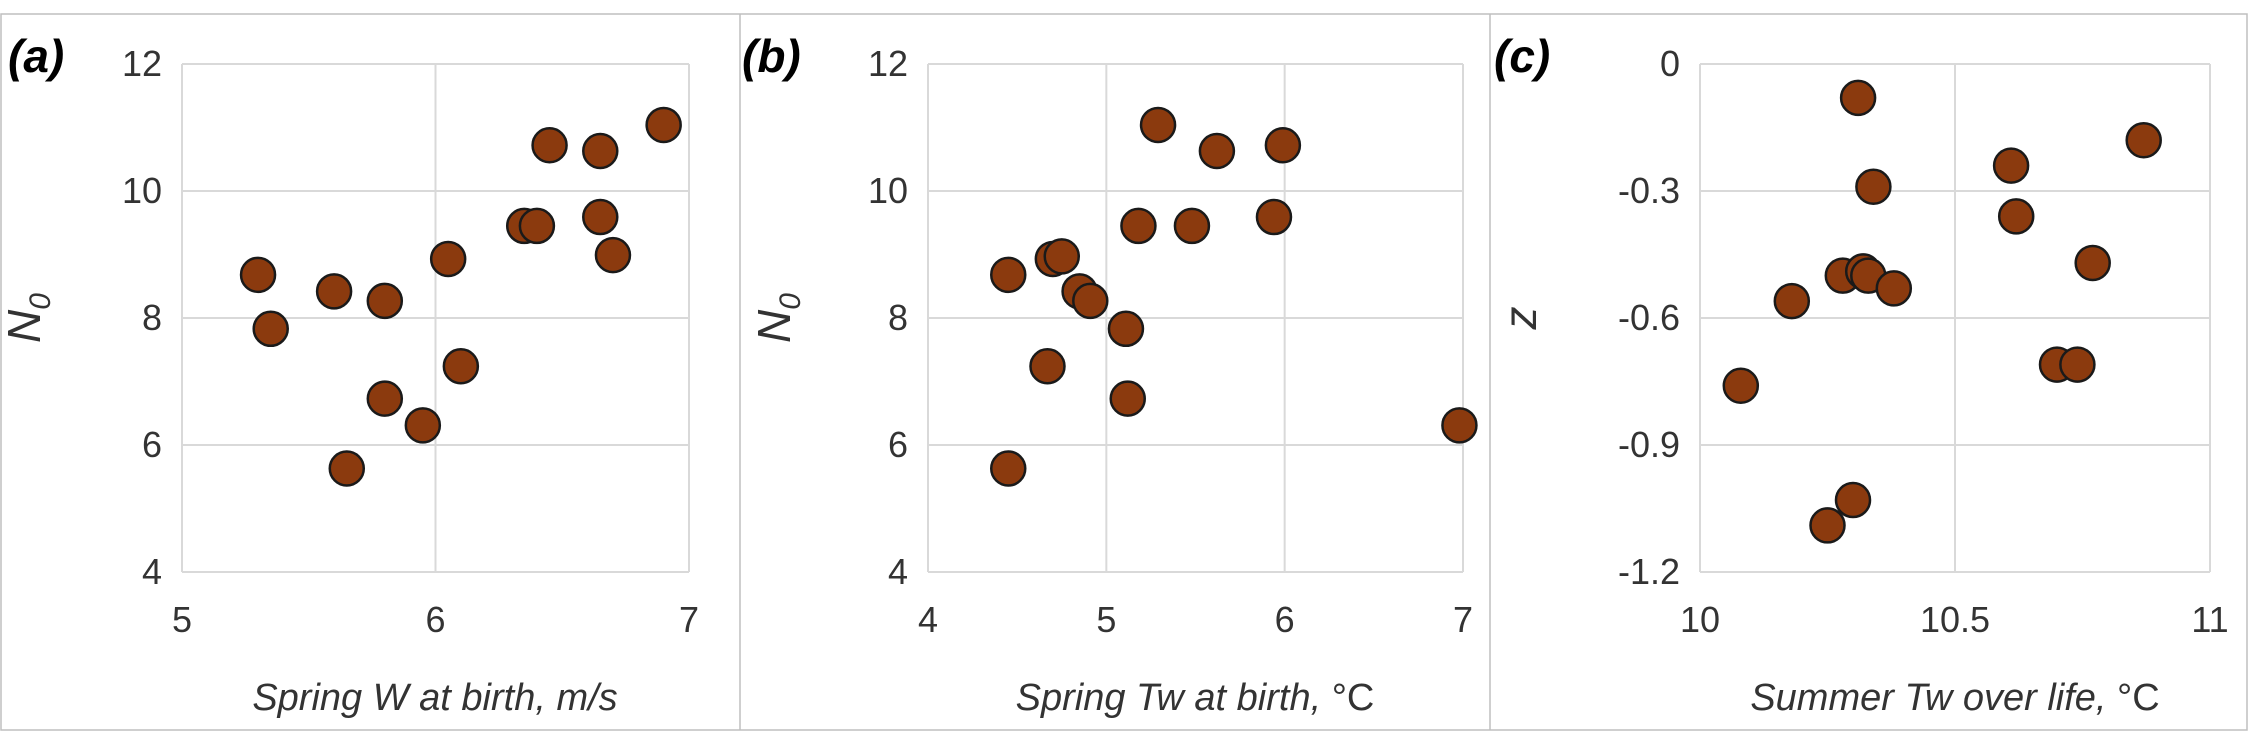 The image size is (2249, 744). What do you see at coordinates (1670, 63) in the screenshot?
I see `y-tick-label: 0` at bounding box center [1670, 63].